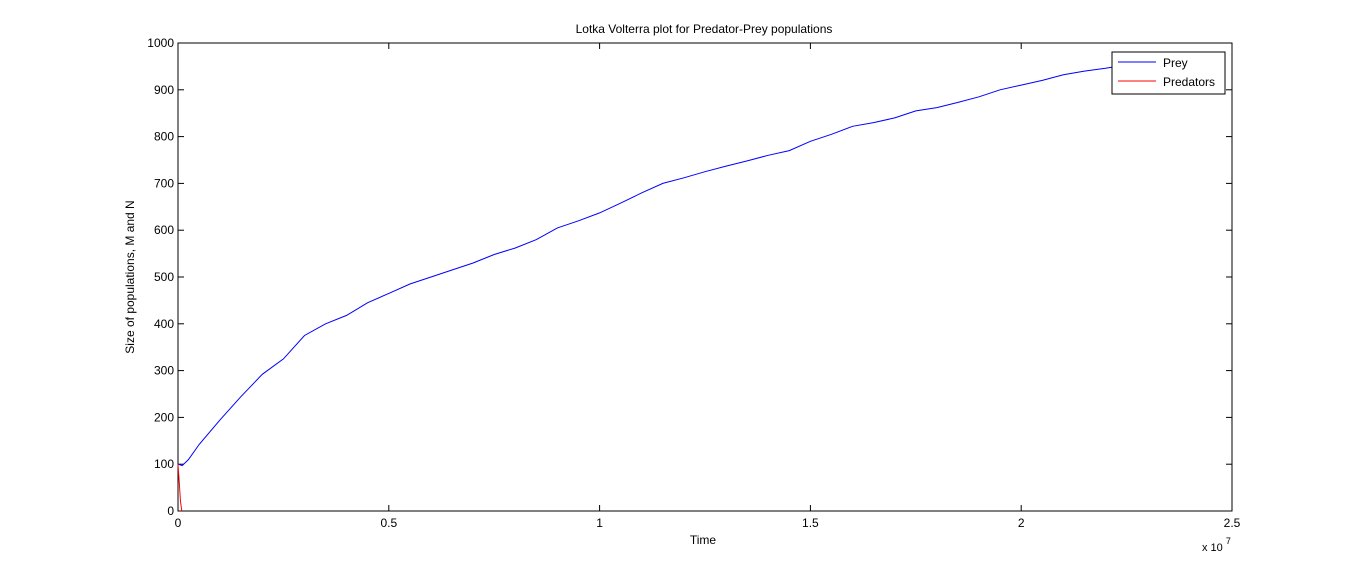 The height and width of the screenshot is (574, 1361). I want to click on legend-entry-predators: Predators, so click(1189, 82).